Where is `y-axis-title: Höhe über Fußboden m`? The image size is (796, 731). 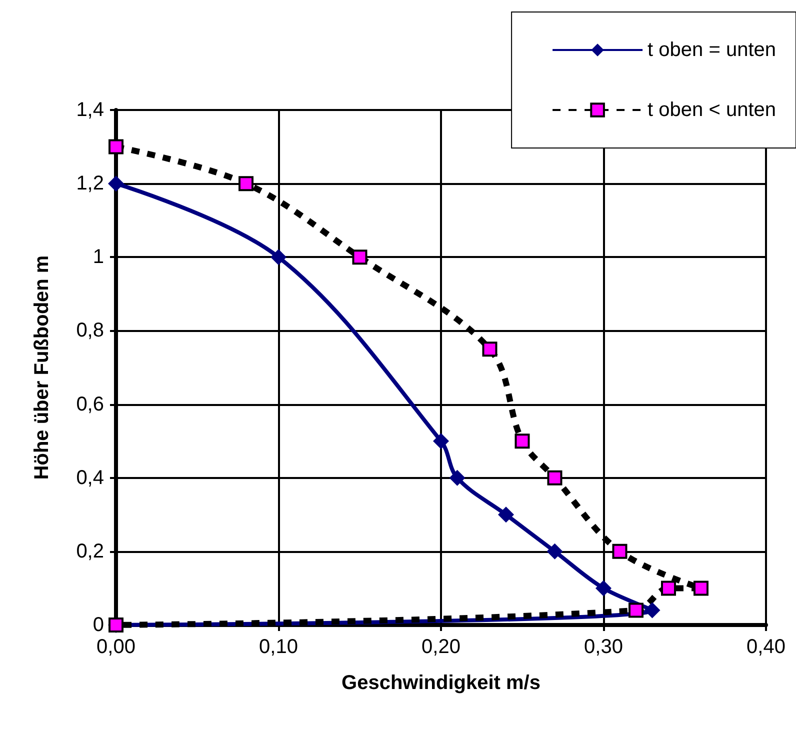
y-axis-title: Höhe über Fußboden m is located at coordinates (42, 367).